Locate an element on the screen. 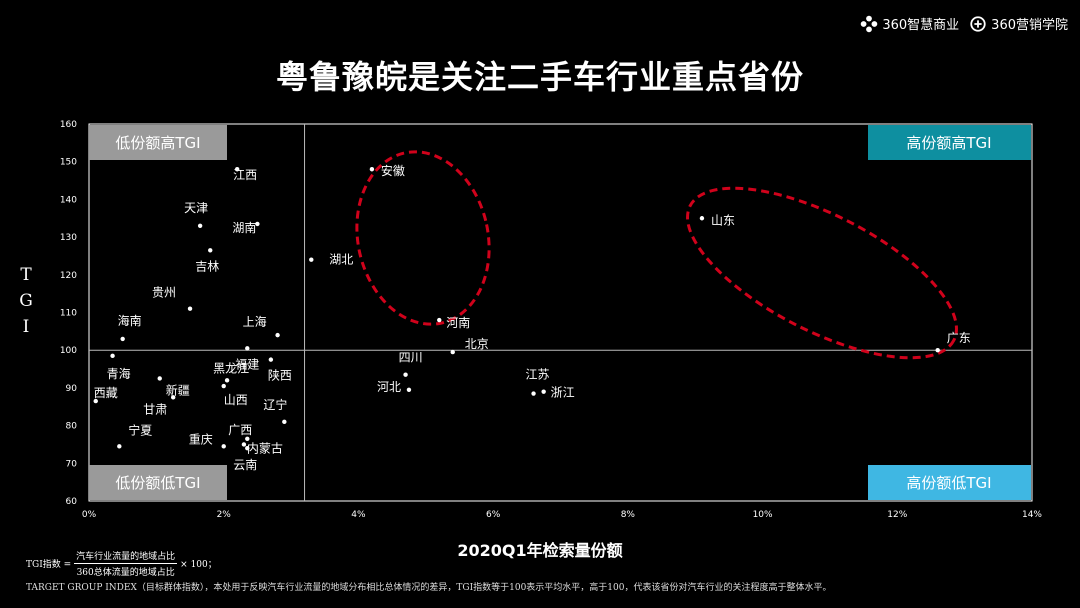 The height and width of the screenshot is (608, 1080). point-label: 上海 is located at coordinates (255, 321).